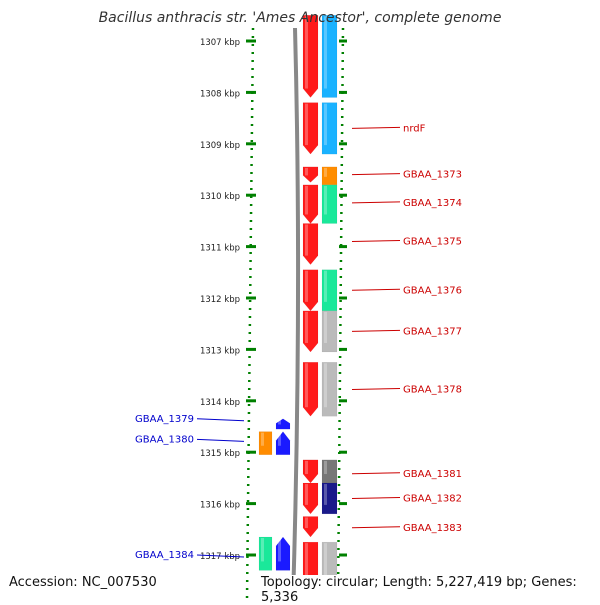 This screenshot has height=605, width=600. Describe the element at coordinates (432, 474) in the screenshot. I see `gene-label: GBAA_1381` at that location.